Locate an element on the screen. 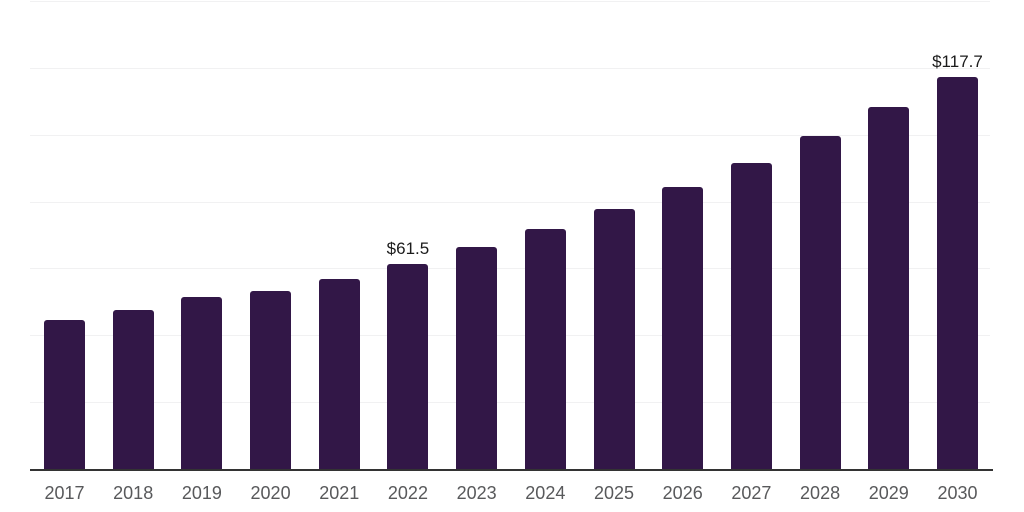  x-tick-label-2019: 2019 is located at coordinates (201, 493).